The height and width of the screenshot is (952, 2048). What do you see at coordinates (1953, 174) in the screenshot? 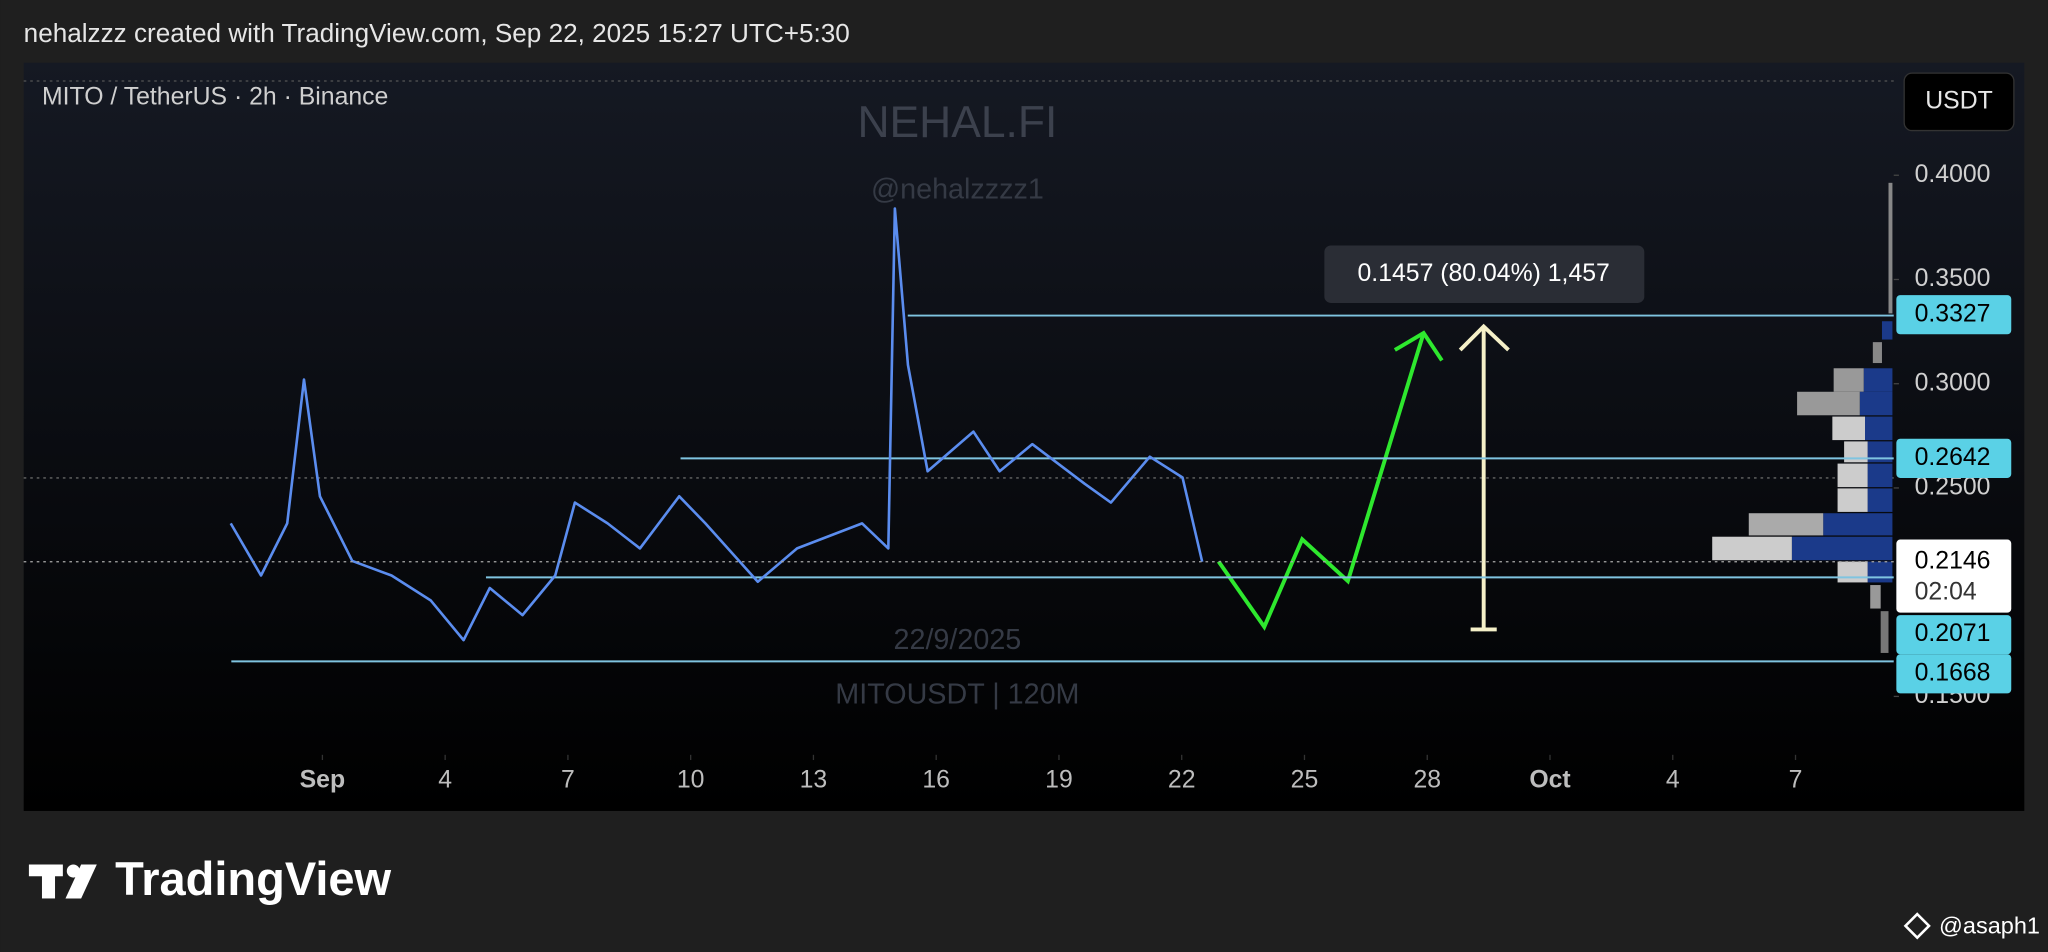
I see `y-tick-label: 0.4000` at bounding box center [1953, 174].